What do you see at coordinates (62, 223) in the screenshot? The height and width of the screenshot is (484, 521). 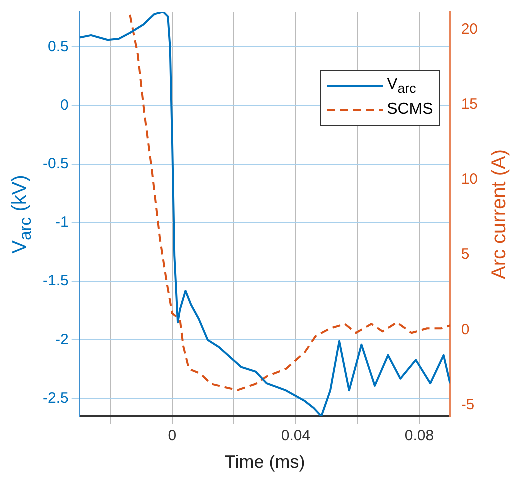 I see `y-tick-label: -1` at bounding box center [62, 223].